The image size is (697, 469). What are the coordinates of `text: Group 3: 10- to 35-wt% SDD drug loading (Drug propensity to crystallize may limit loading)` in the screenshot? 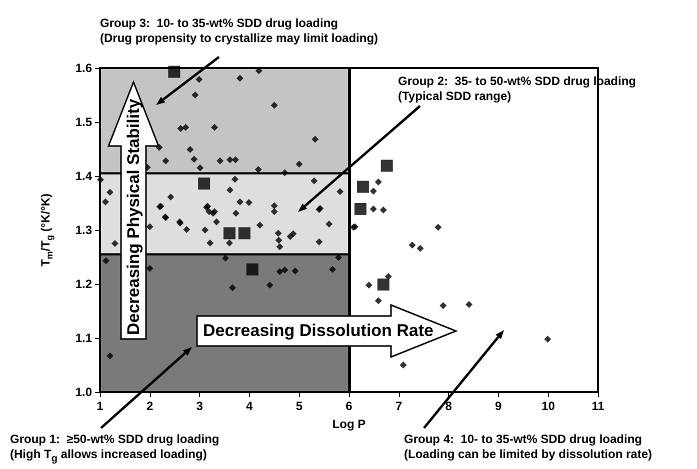 It's located at (239, 31).